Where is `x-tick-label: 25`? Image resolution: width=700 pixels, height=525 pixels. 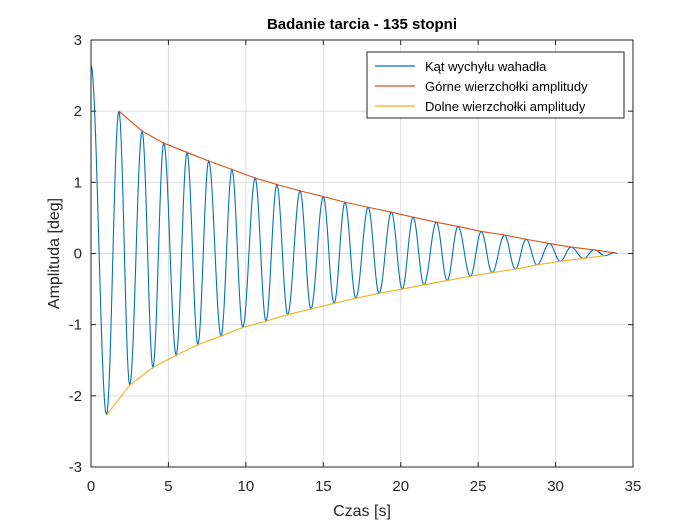
x-tick-label: 25 is located at coordinates (478, 486).